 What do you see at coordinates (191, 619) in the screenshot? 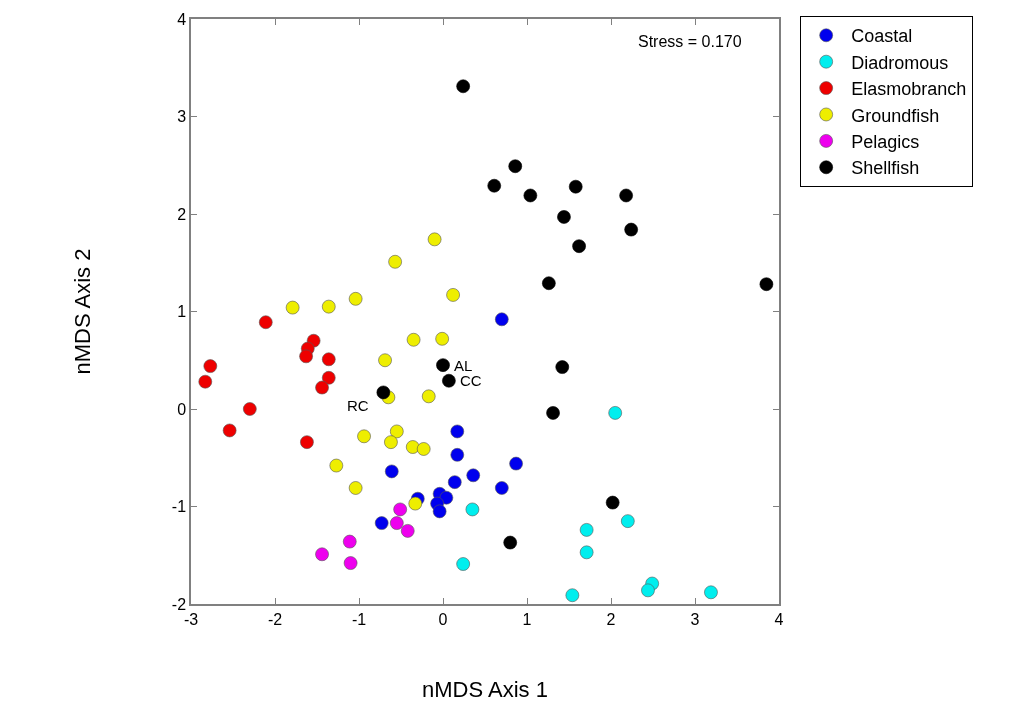
I see `x-tick-label: -3` at bounding box center [191, 619].